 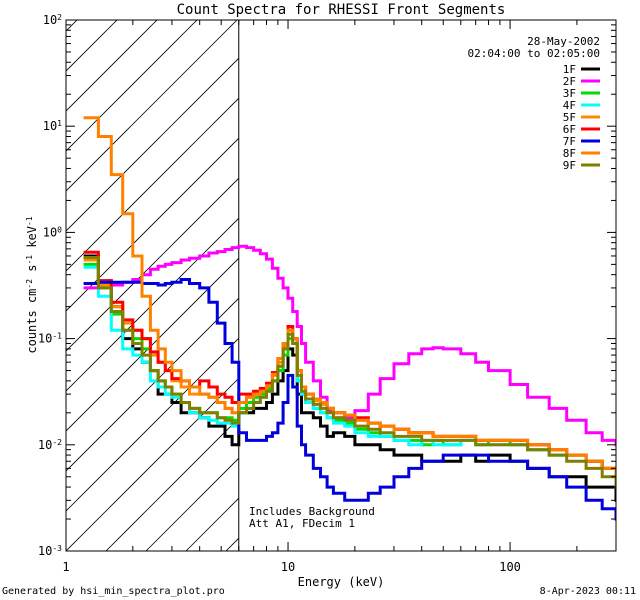 I want to click on y-axis-label: counts cm-2 s-1 keV-1, so click(x=32, y=284).